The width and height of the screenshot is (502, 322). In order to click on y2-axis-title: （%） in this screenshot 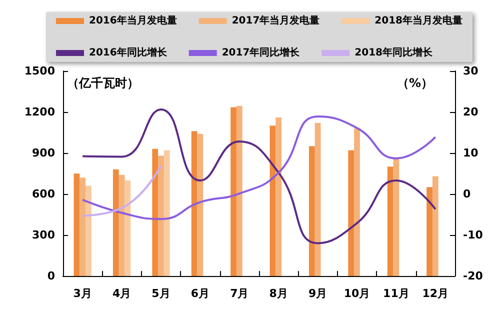, I will do `click(415, 83)`.